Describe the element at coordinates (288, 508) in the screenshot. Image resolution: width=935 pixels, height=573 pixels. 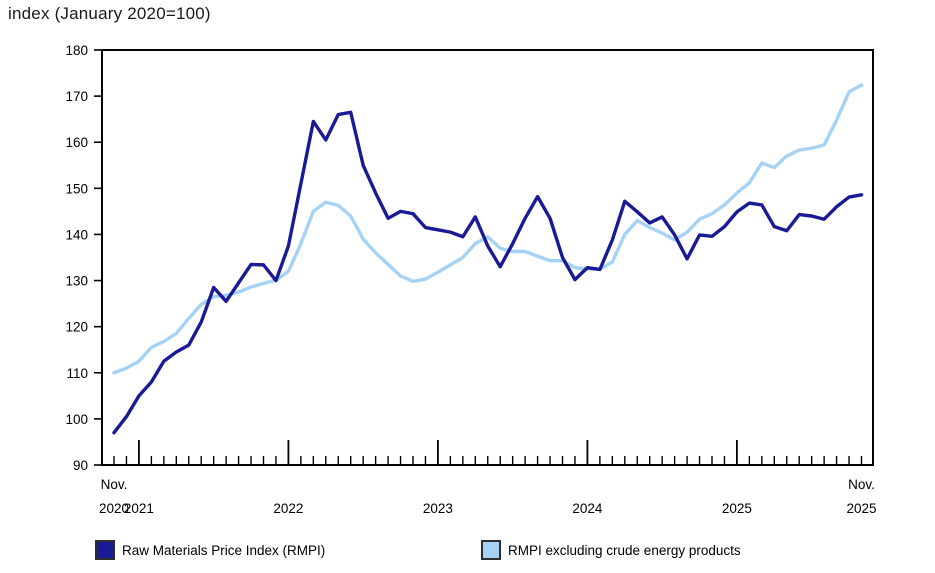
I see `x-label-year: 2022` at that location.